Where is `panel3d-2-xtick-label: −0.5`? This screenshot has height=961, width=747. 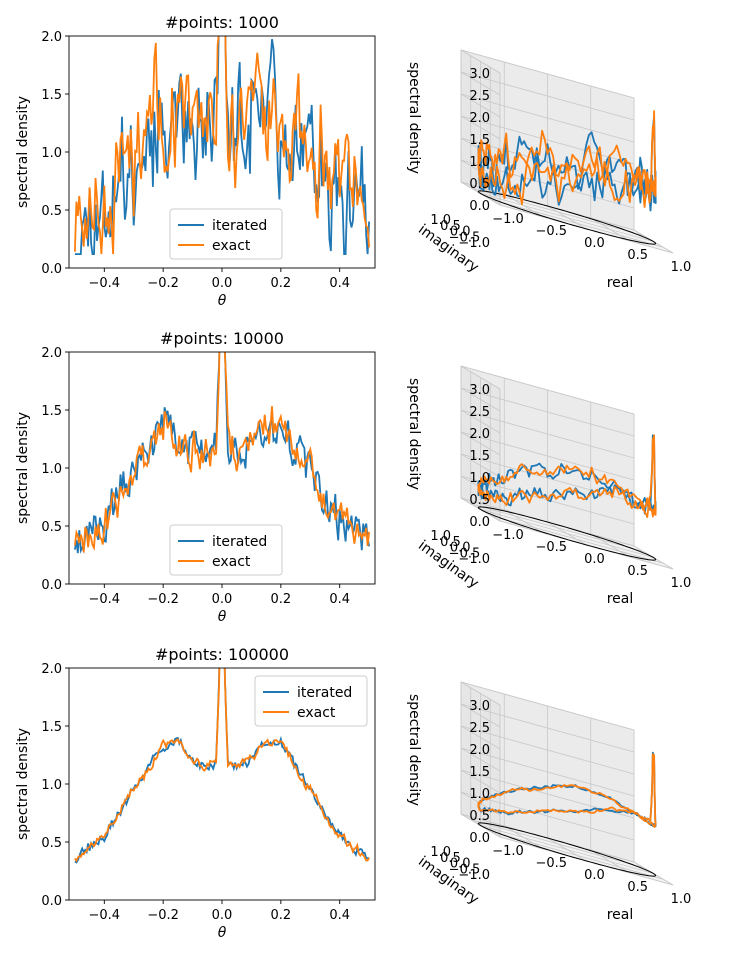
panel3d-2-xtick-label: −0.5 is located at coordinates (551, 547).